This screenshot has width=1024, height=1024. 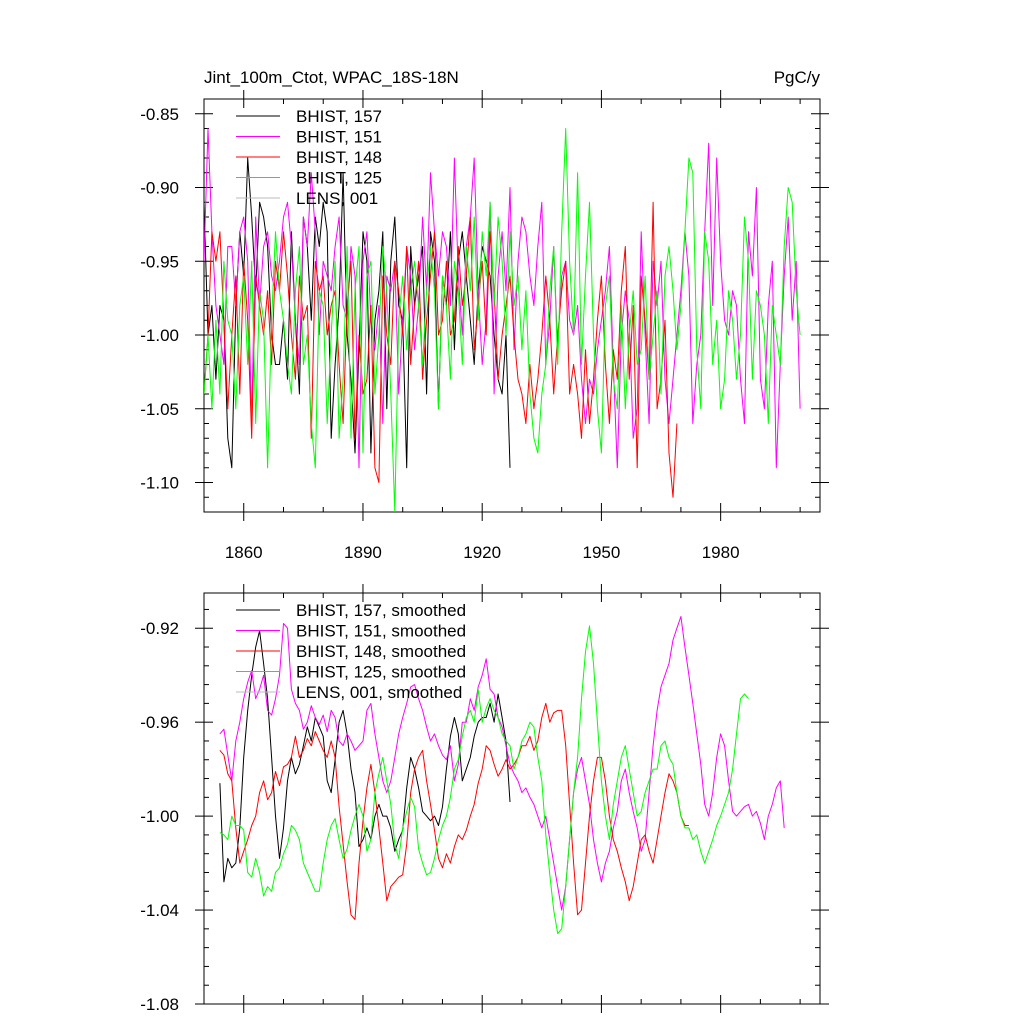 I want to click on legend-label: BHIST, 125, so click(x=339, y=178).